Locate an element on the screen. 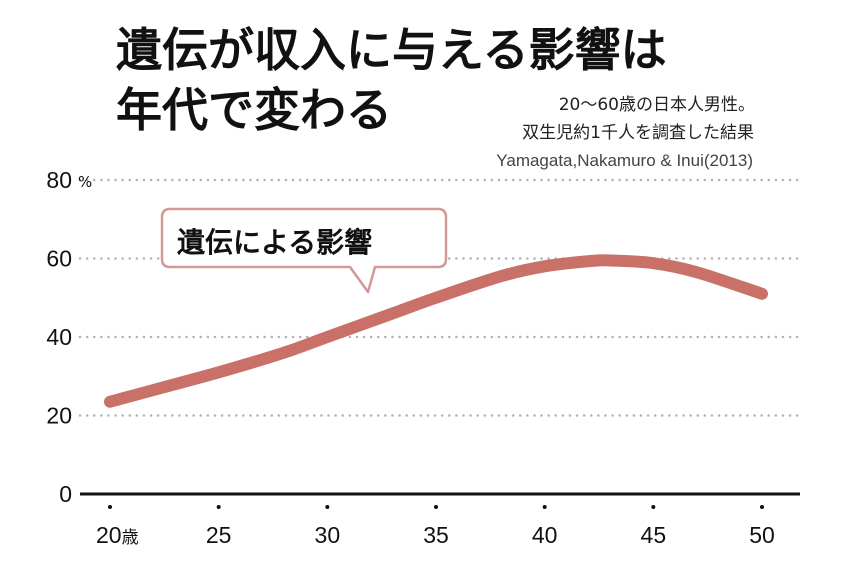  y-tick-labels: 0 20 40 60 80% is located at coordinates (69, 337).